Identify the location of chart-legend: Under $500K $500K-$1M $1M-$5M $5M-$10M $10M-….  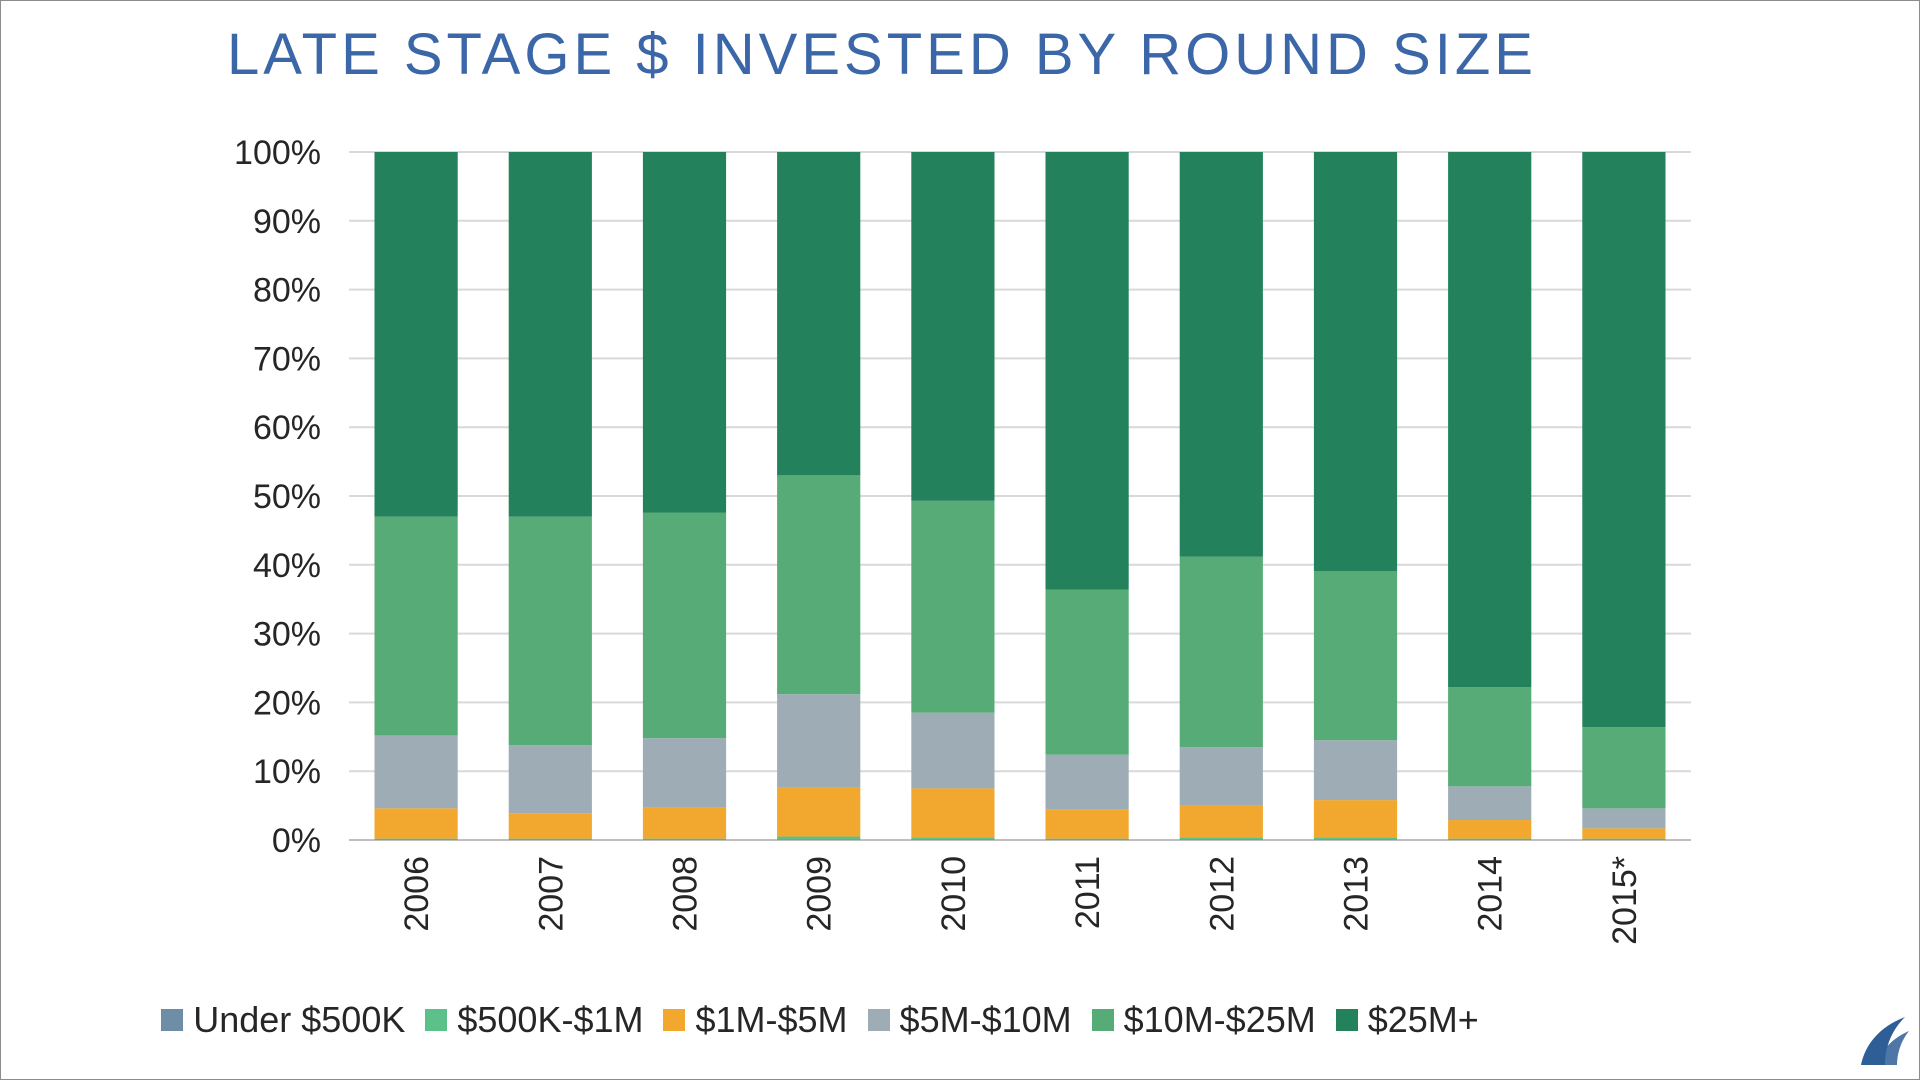
(960, 1020).